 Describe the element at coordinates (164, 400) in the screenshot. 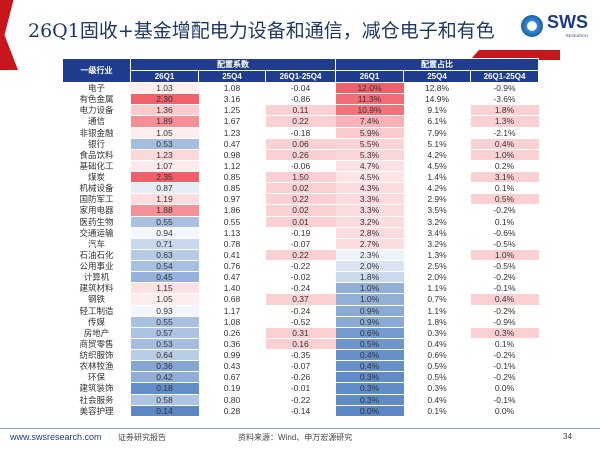

I see `coef-26q1: 0.58` at that location.